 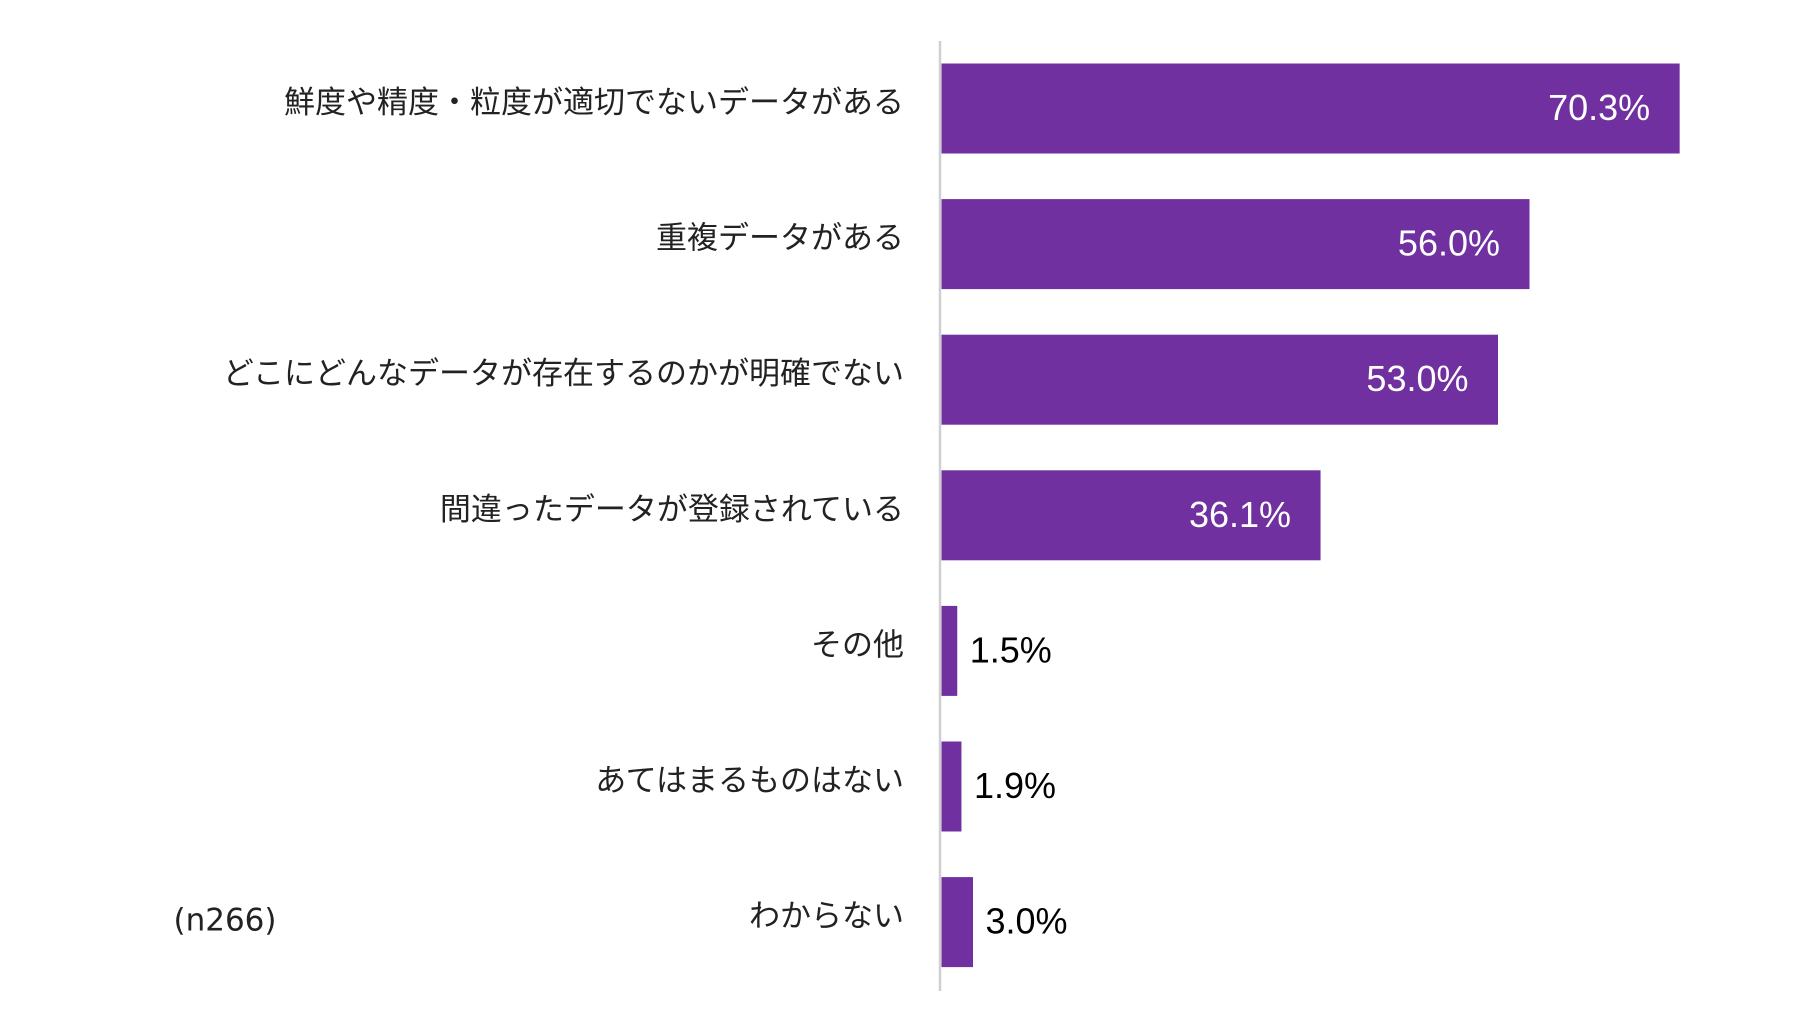 I want to click on value-label: 1.9%, so click(x=1015, y=785).